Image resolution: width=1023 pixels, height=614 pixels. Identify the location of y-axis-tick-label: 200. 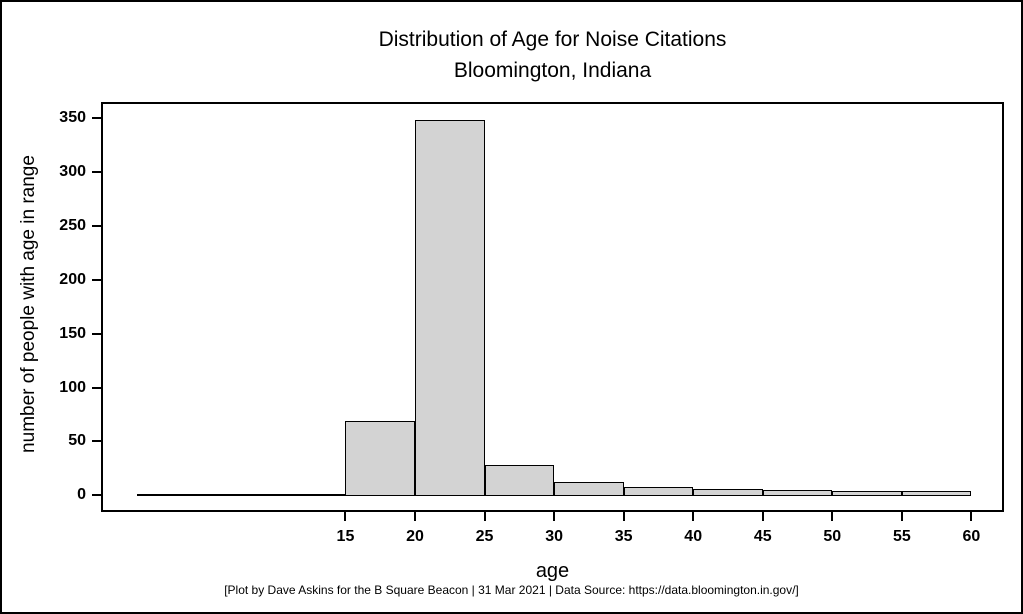
(72, 279).